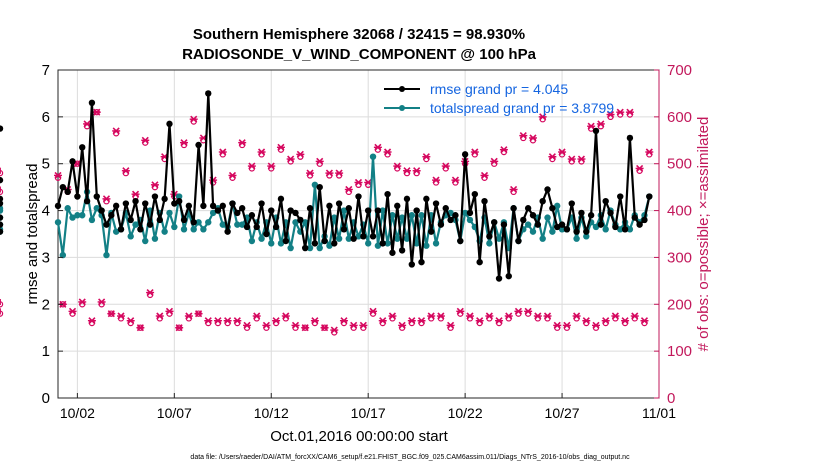 This screenshot has width=830, height=475. What do you see at coordinates (46, 164) in the screenshot?
I see `y-tick-label-left: 5` at bounding box center [46, 164].